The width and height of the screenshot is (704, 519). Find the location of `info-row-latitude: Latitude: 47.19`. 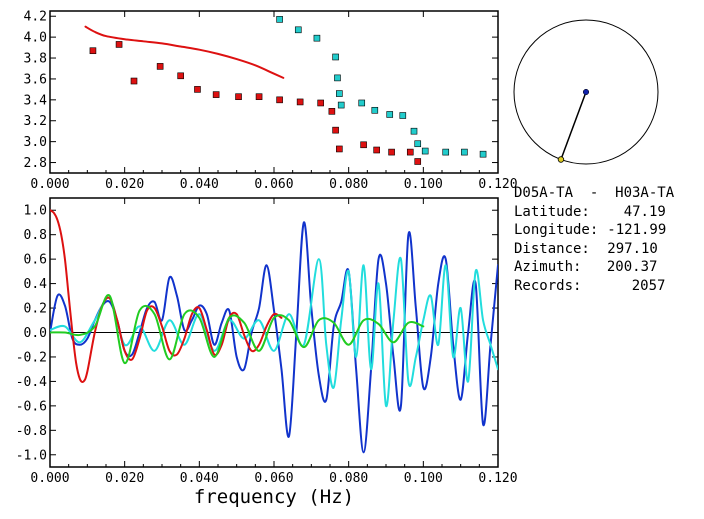

info-row-latitude: Latitude: 47.19 is located at coordinates (607, 212).